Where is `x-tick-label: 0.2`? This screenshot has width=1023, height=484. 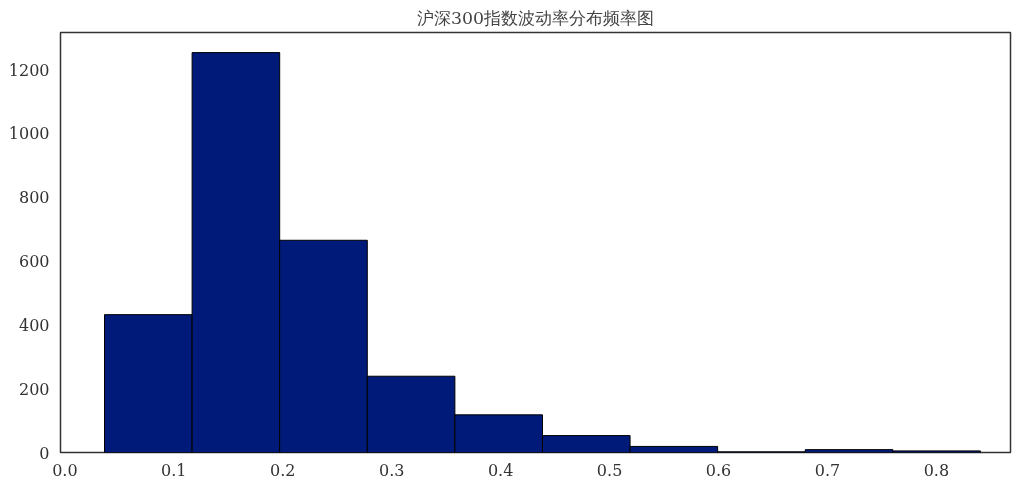 x-tick-label: 0.2 is located at coordinates (283, 470).